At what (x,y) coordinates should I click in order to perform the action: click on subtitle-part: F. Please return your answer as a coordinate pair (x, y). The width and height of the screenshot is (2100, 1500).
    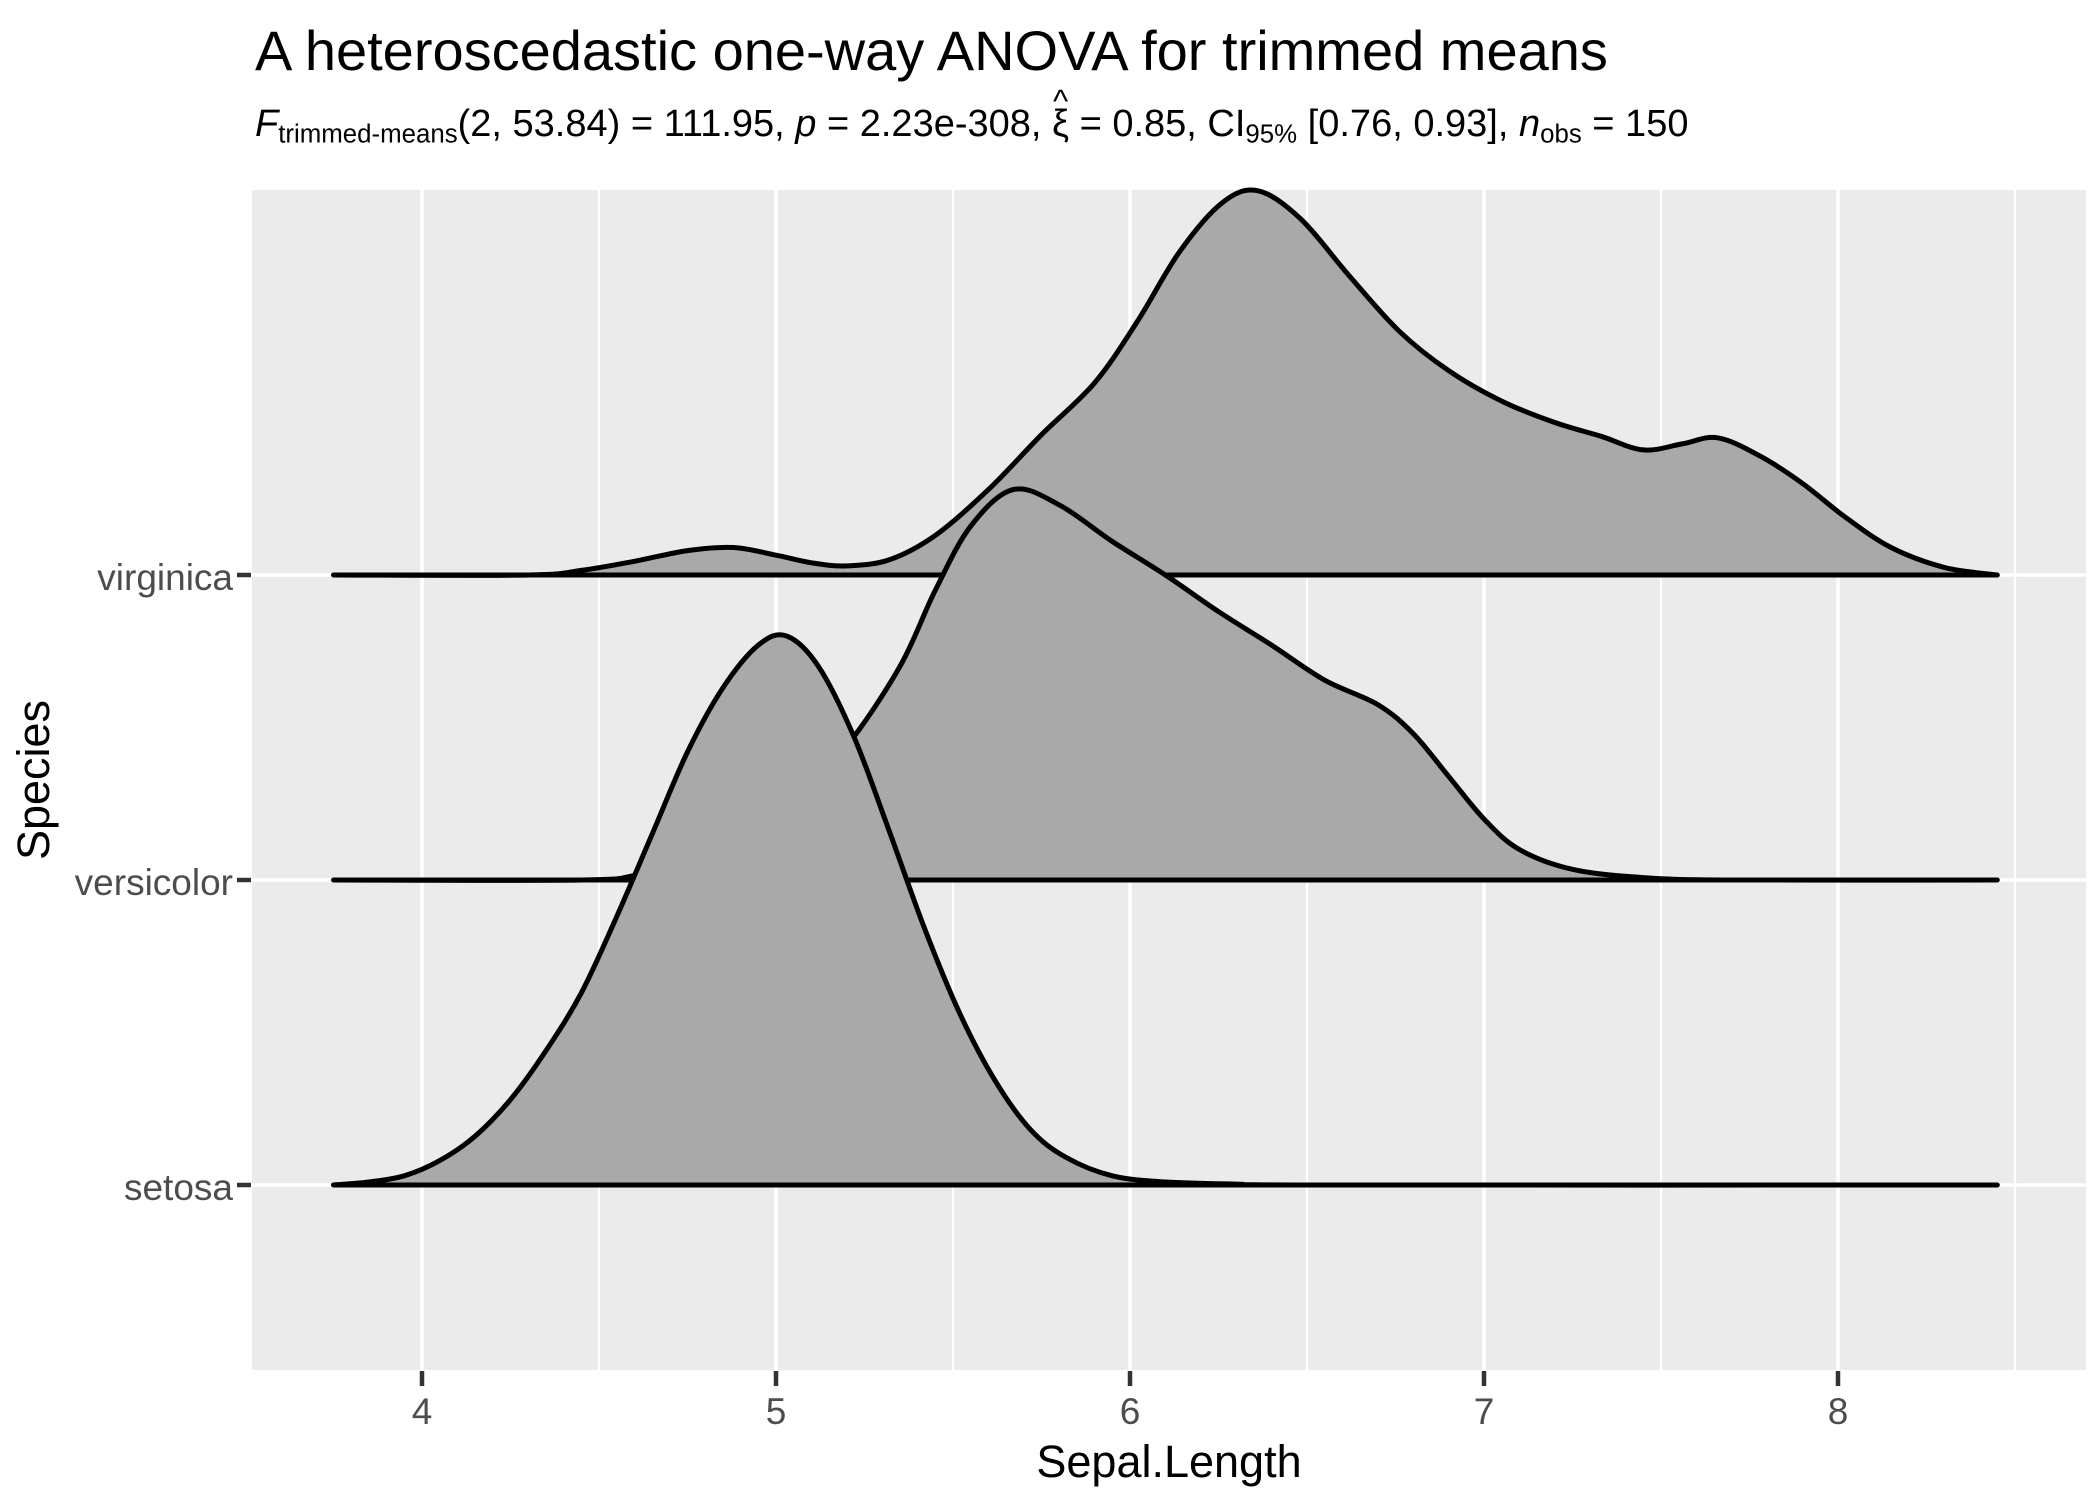
    Looking at the image, I should click on (267, 124).